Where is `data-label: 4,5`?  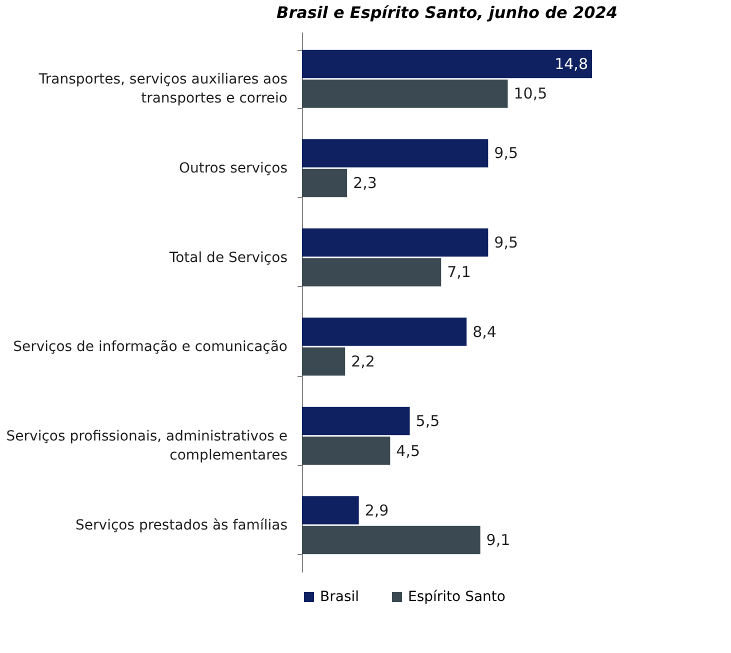 data-label: 4,5 is located at coordinates (408, 451).